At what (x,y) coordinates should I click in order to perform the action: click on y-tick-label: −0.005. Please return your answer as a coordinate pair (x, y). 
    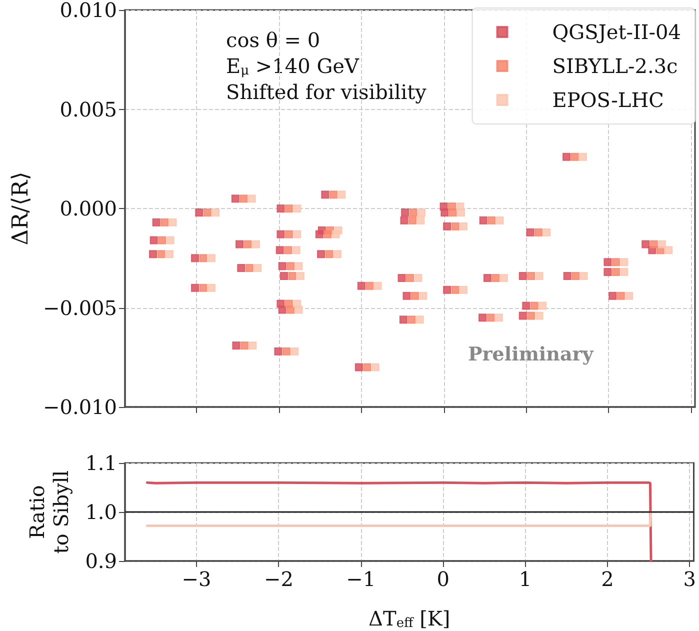
    Looking at the image, I should click on (79, 308).